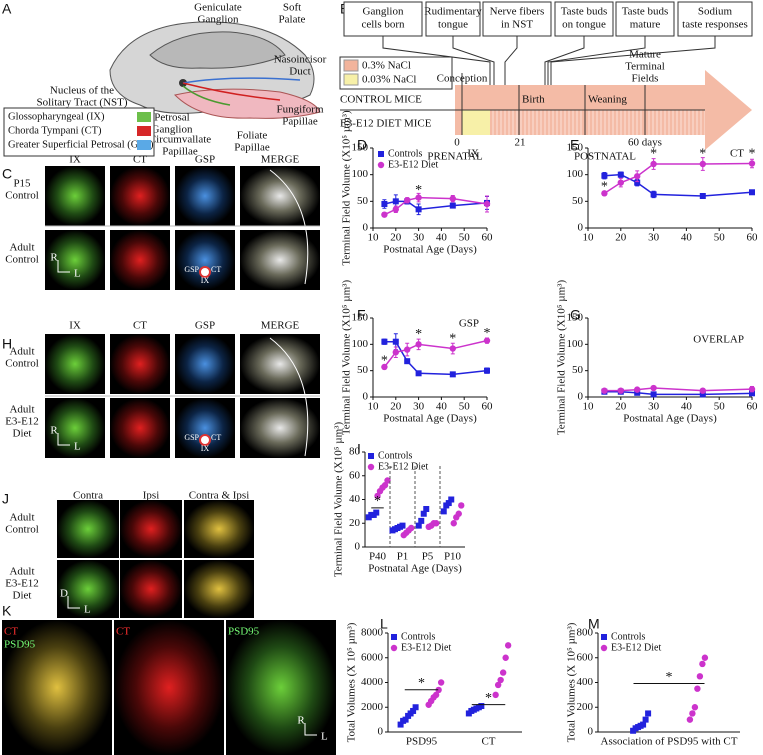 This screenshot has width=763, height=755. I want to click on event-label: Rudimentary, so click(453, 12).